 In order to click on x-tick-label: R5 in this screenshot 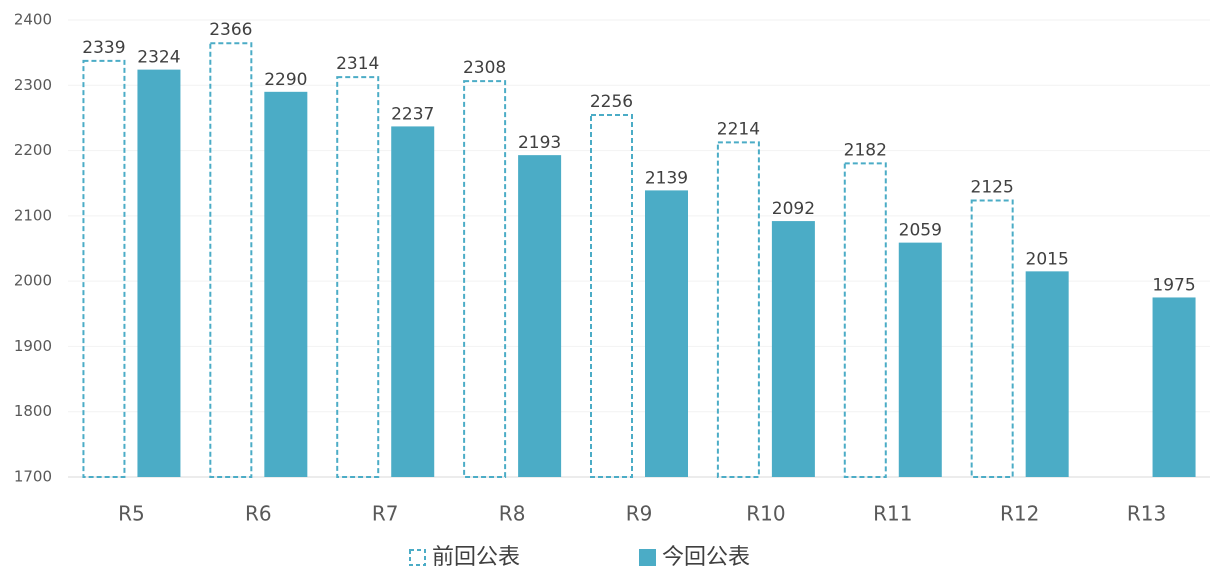, I will do `click(131, 514)`.